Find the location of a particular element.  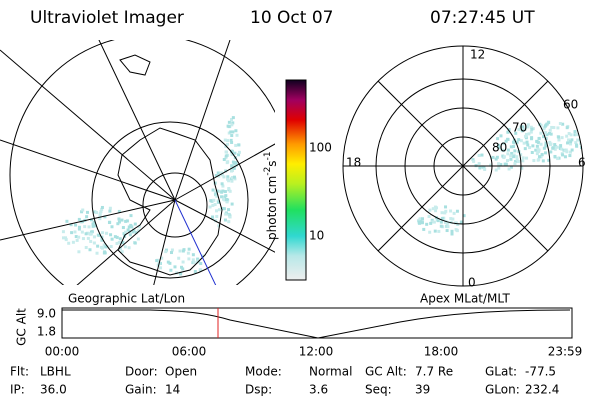

colorbar-tick: 10 is located at coordinates (316, 236).